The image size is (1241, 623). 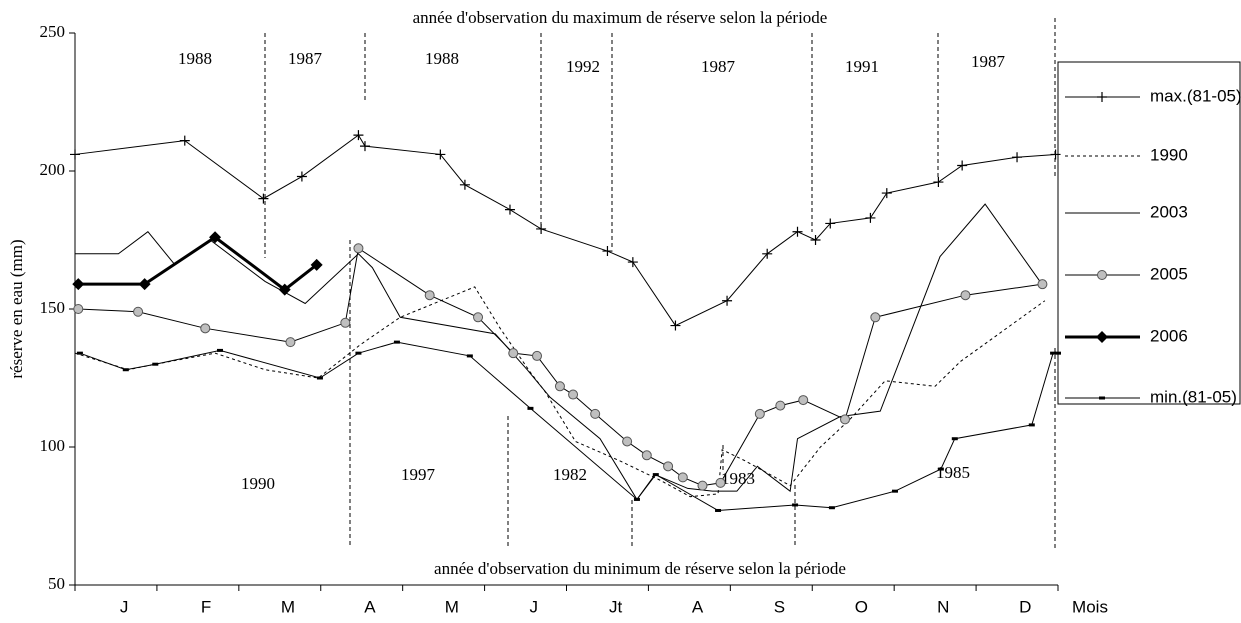 What do you see at coordinates (1090, 606) in the screenshot?
I see `x-axis-label: Mois` at bounding box center [1090, 606].